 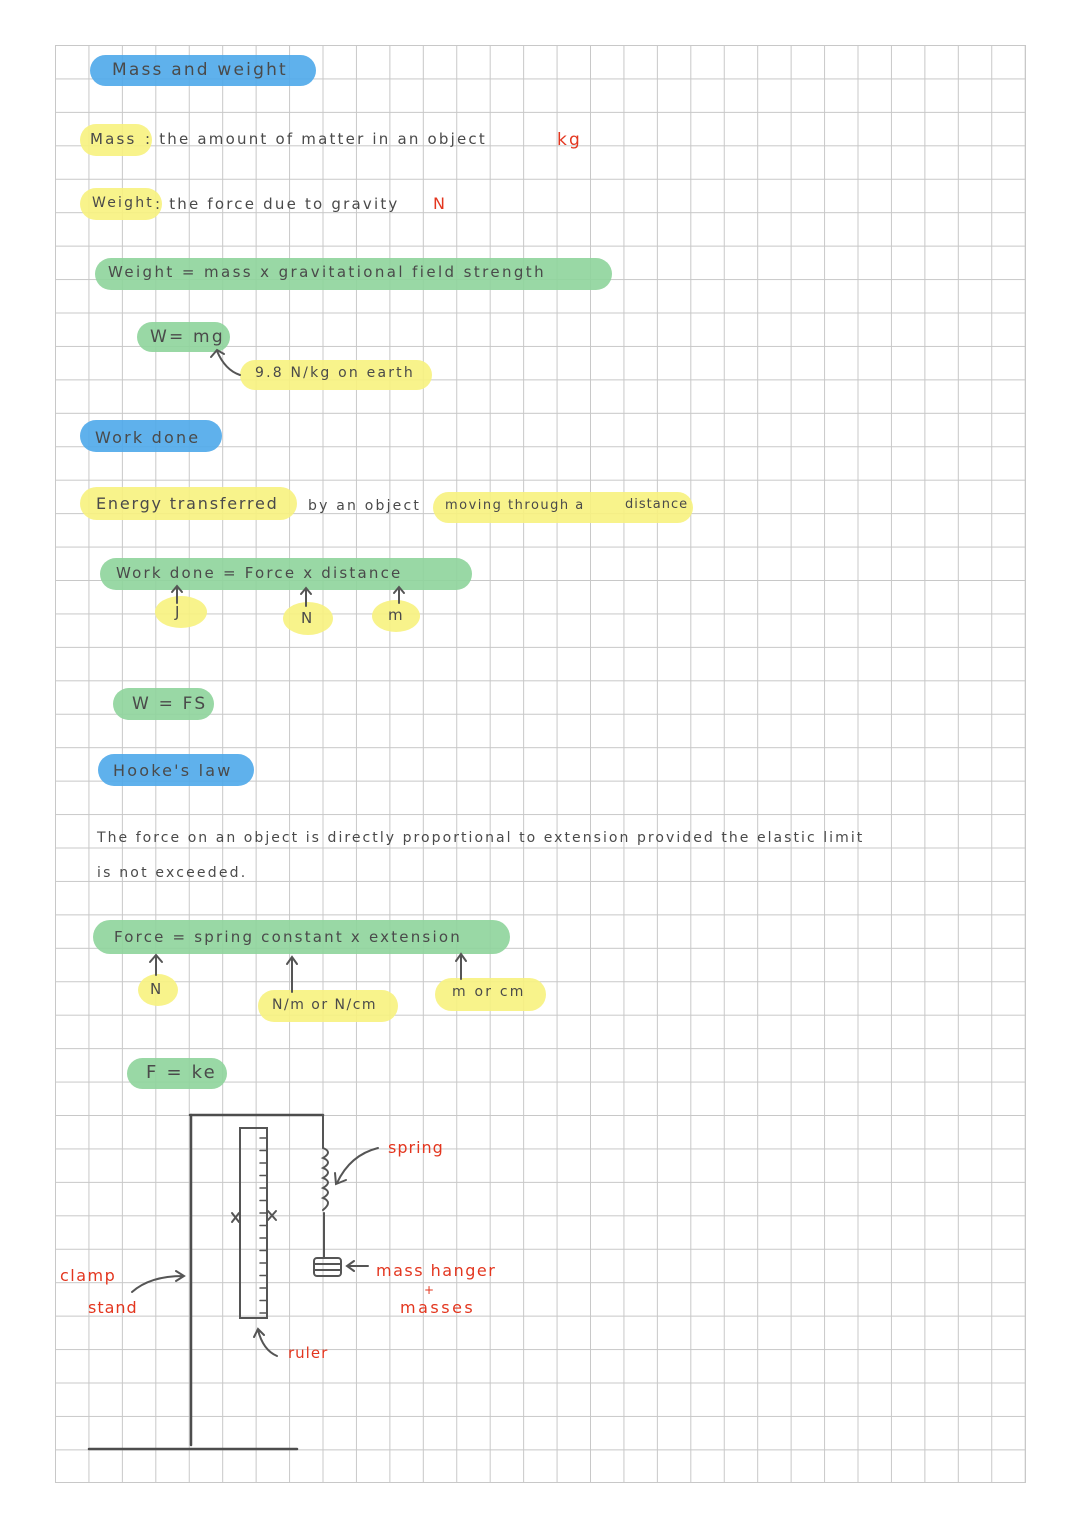 What do you see at coordinates (327, 1267) in the screenshot?
I see `mass-hanger` at bounding box center [327, 1267].